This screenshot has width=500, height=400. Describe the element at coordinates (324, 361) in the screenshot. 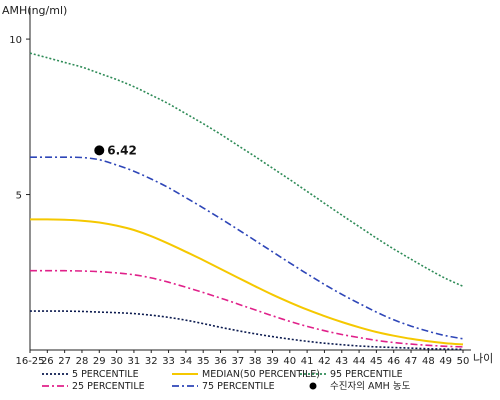

I see `x-tick-label: 42` at that location.